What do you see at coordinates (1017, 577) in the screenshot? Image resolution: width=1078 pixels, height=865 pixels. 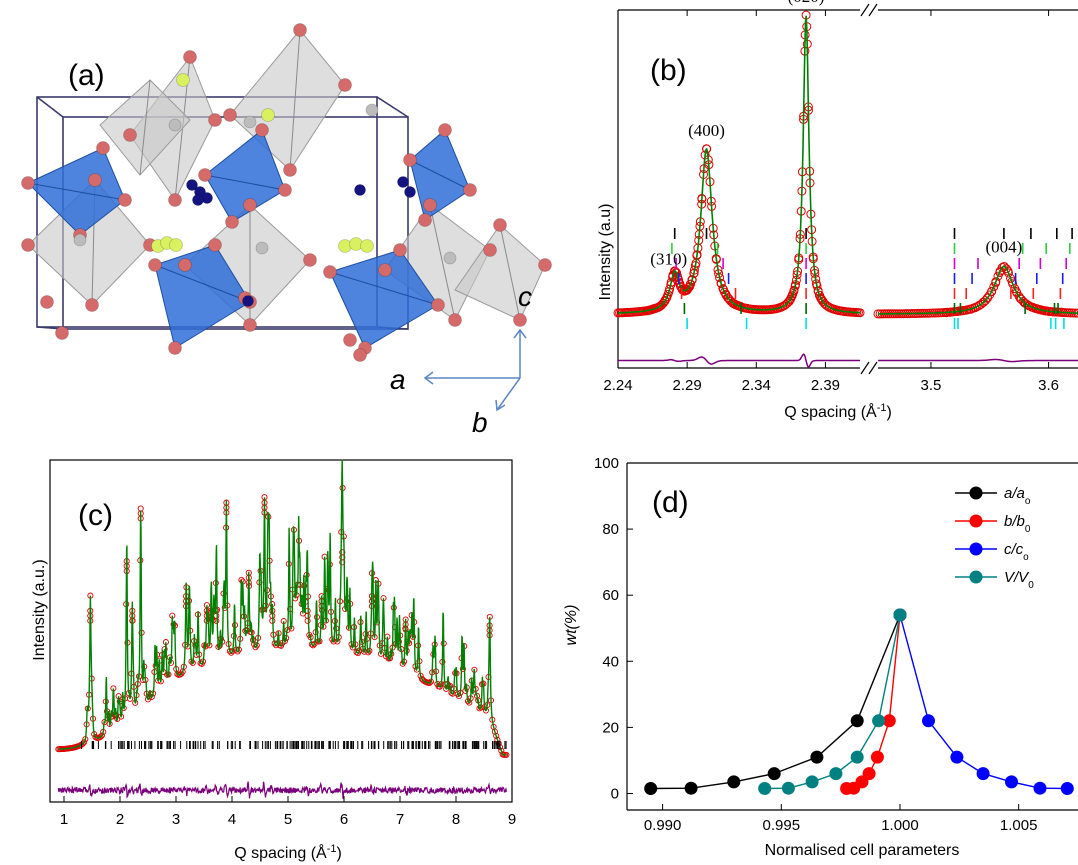 I see `legend-text: V/V` at bounding box center [1017, 577].